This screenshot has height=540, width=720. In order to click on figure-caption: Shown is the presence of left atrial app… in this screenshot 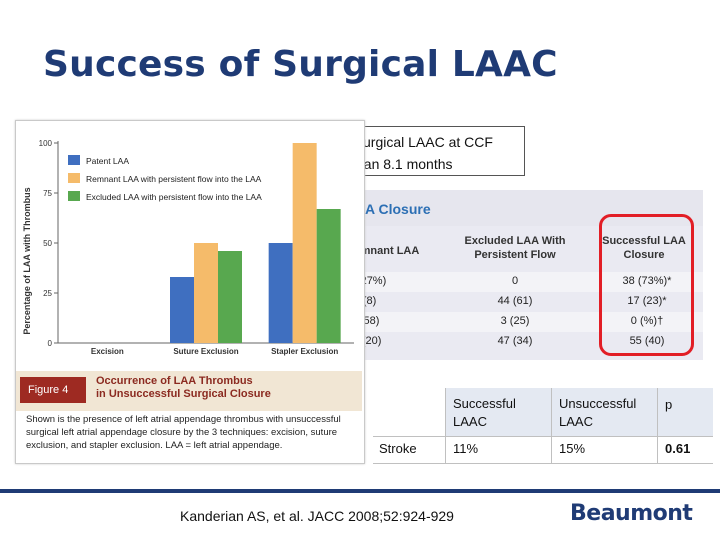, I will do `click(183, 432)`.